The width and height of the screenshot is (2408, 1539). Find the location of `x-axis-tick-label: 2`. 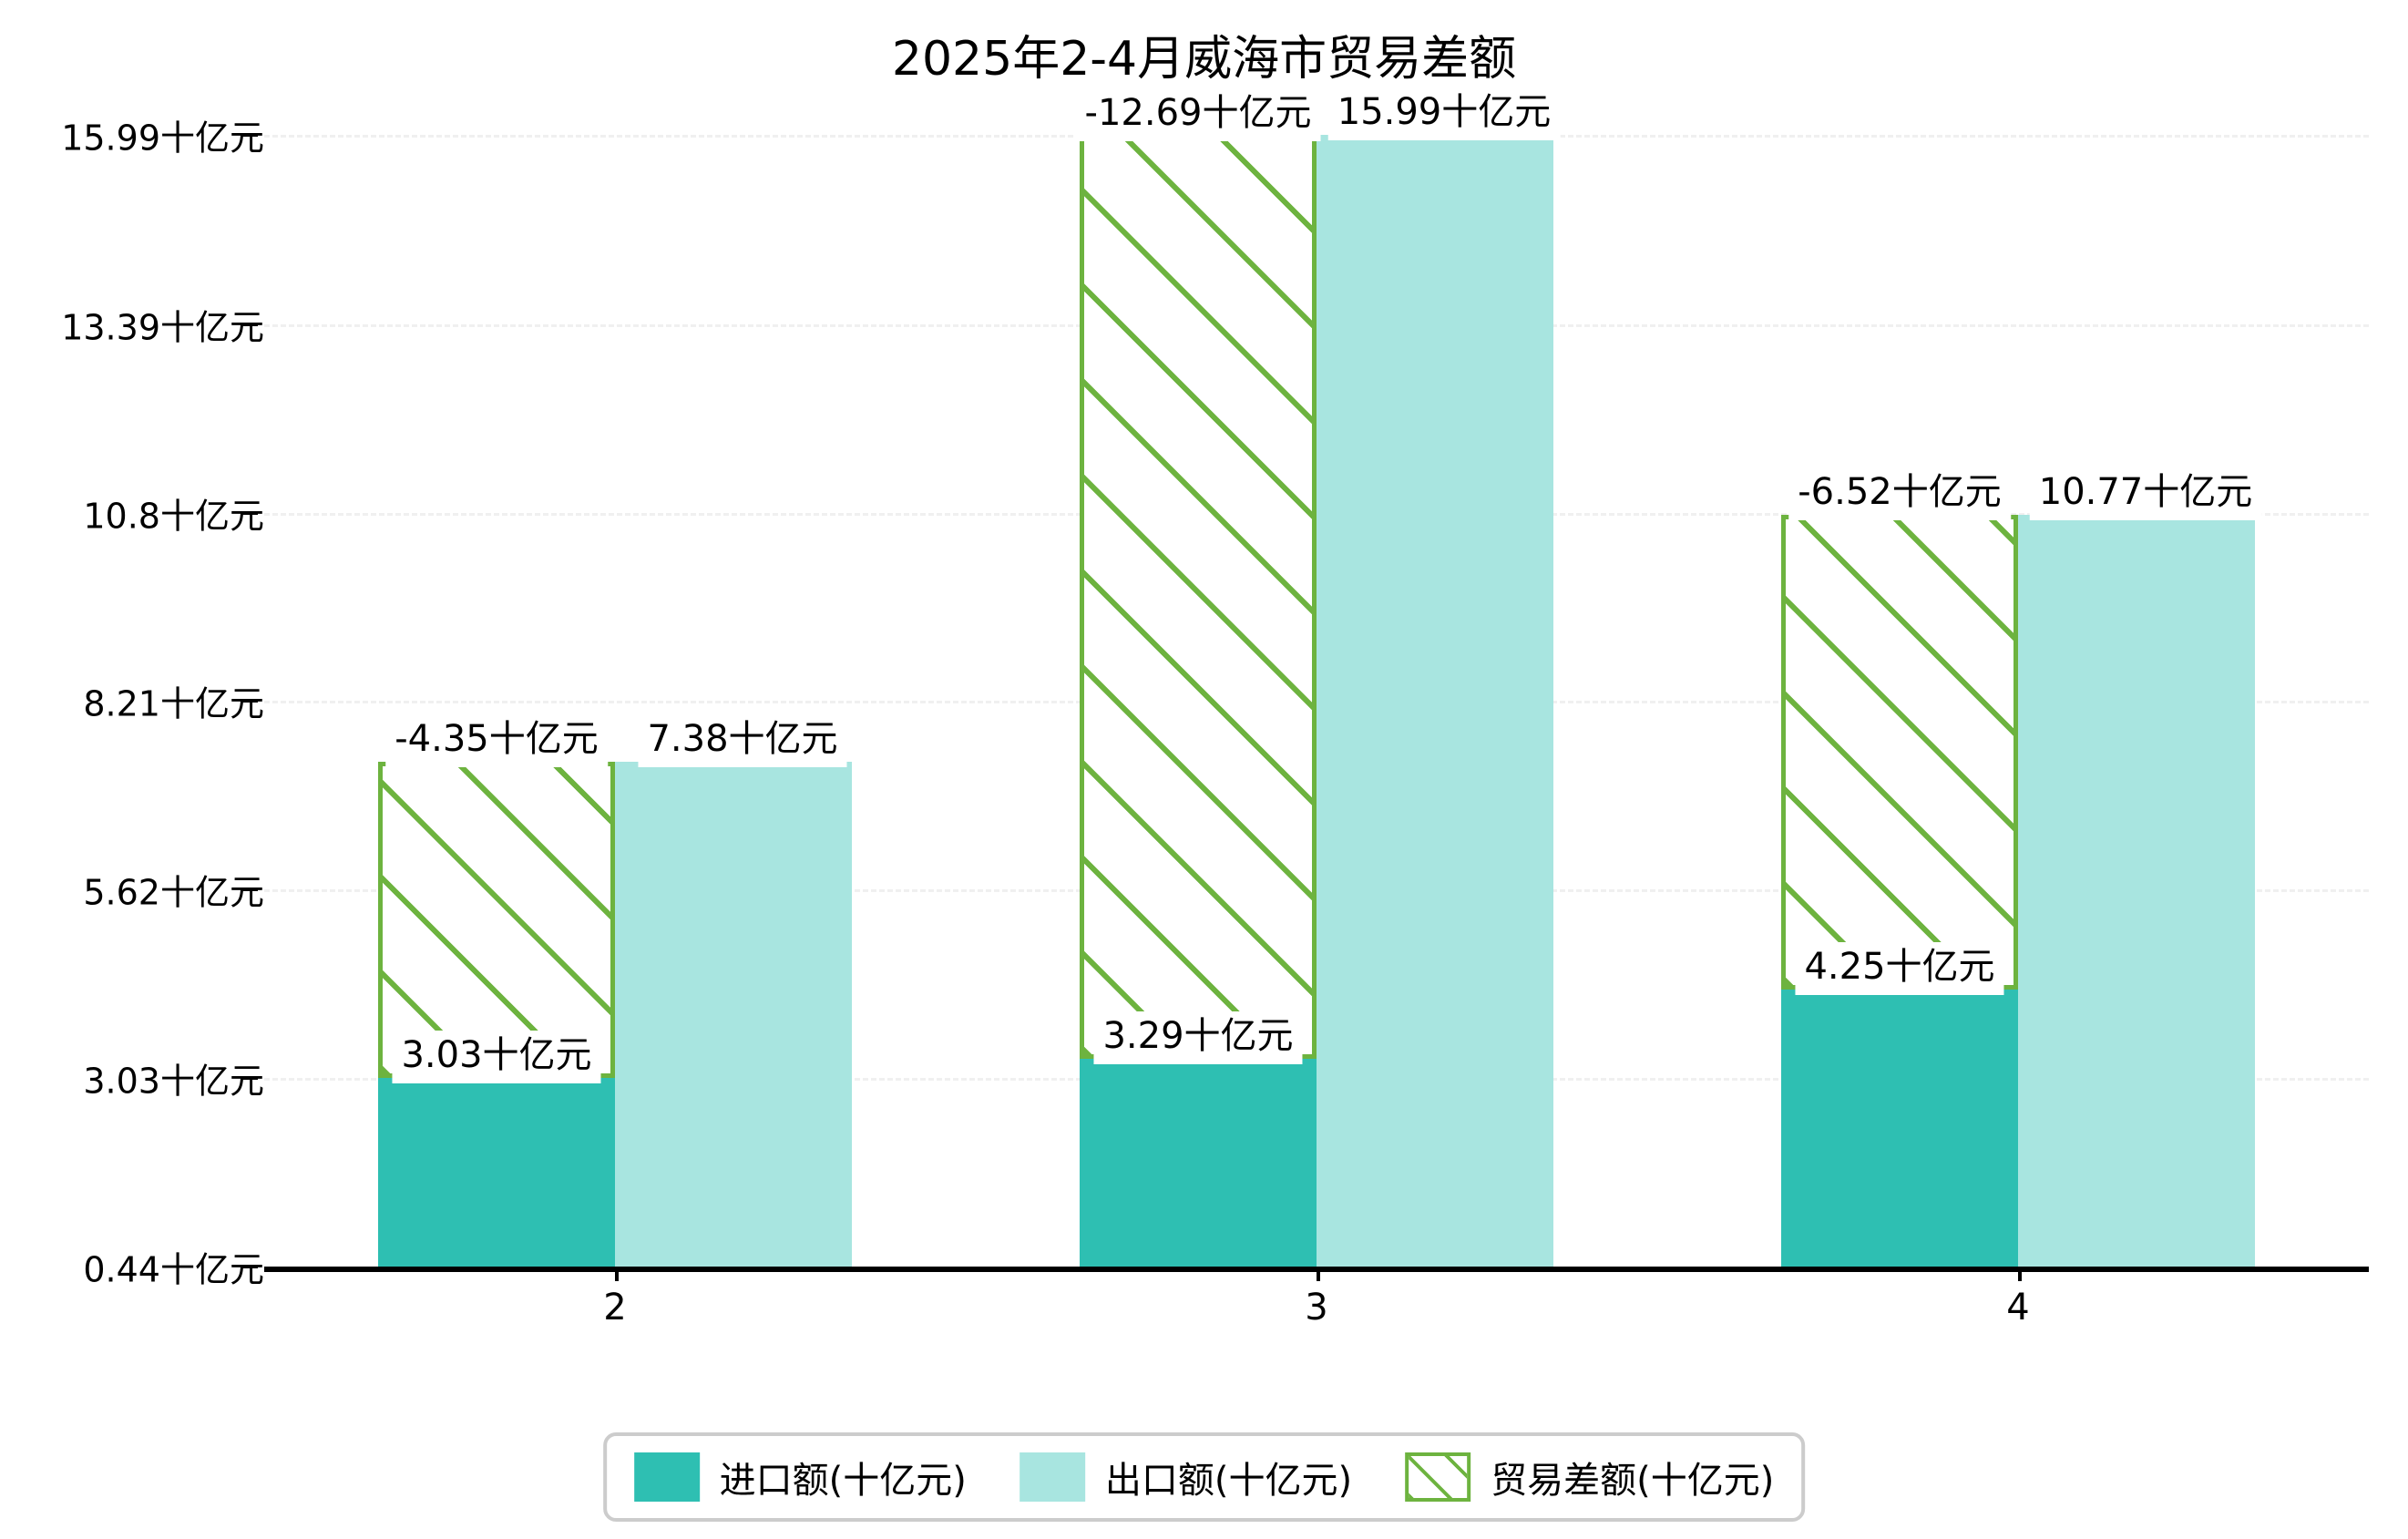

x-axis-tick-label: 2 is located at coordinates (615, 1308).